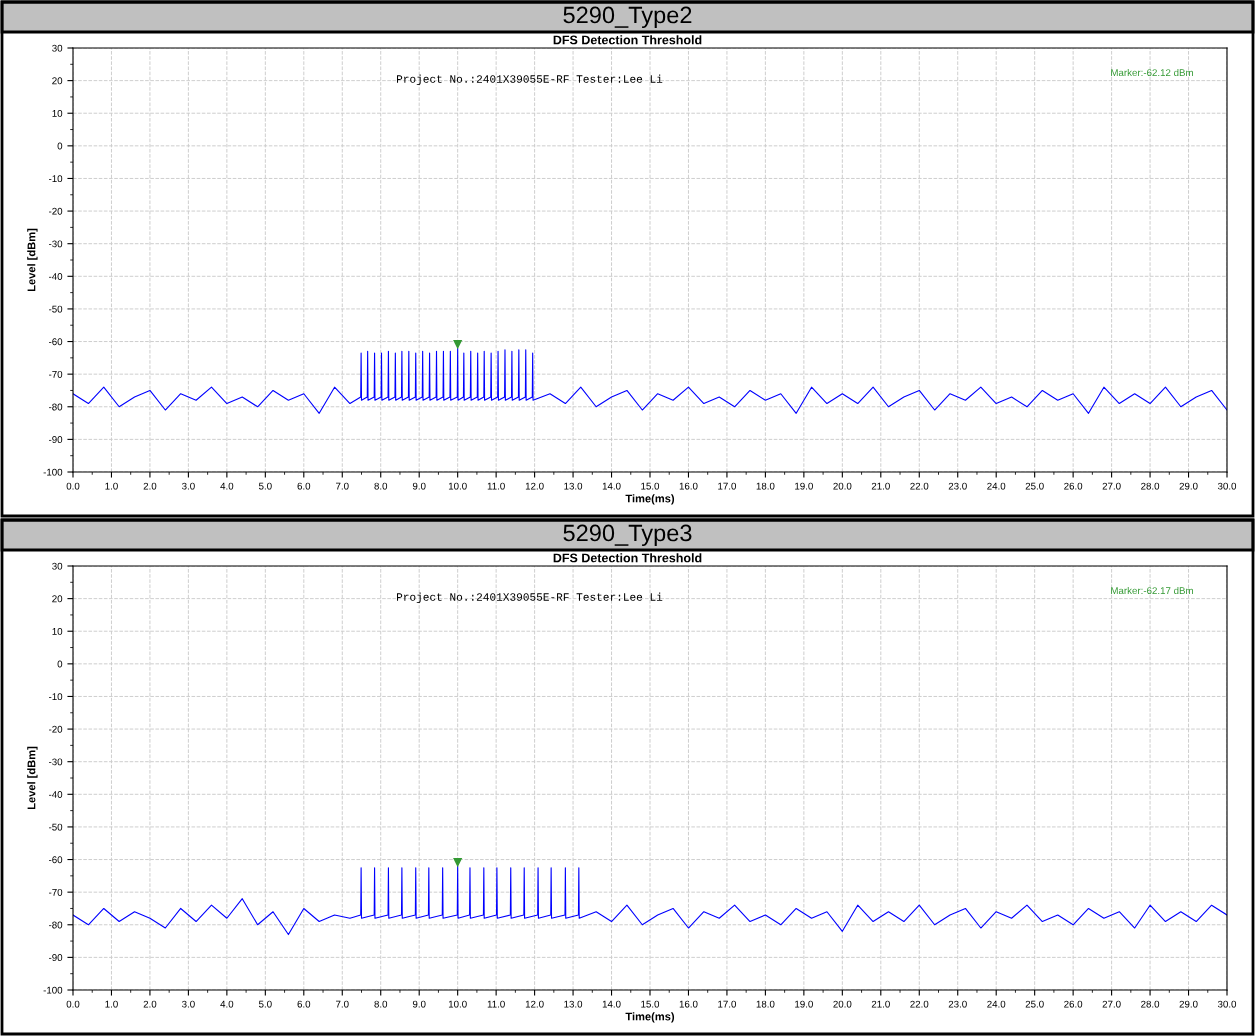  I want to click on chart-title: 5290_Type2, so click(627, 17).